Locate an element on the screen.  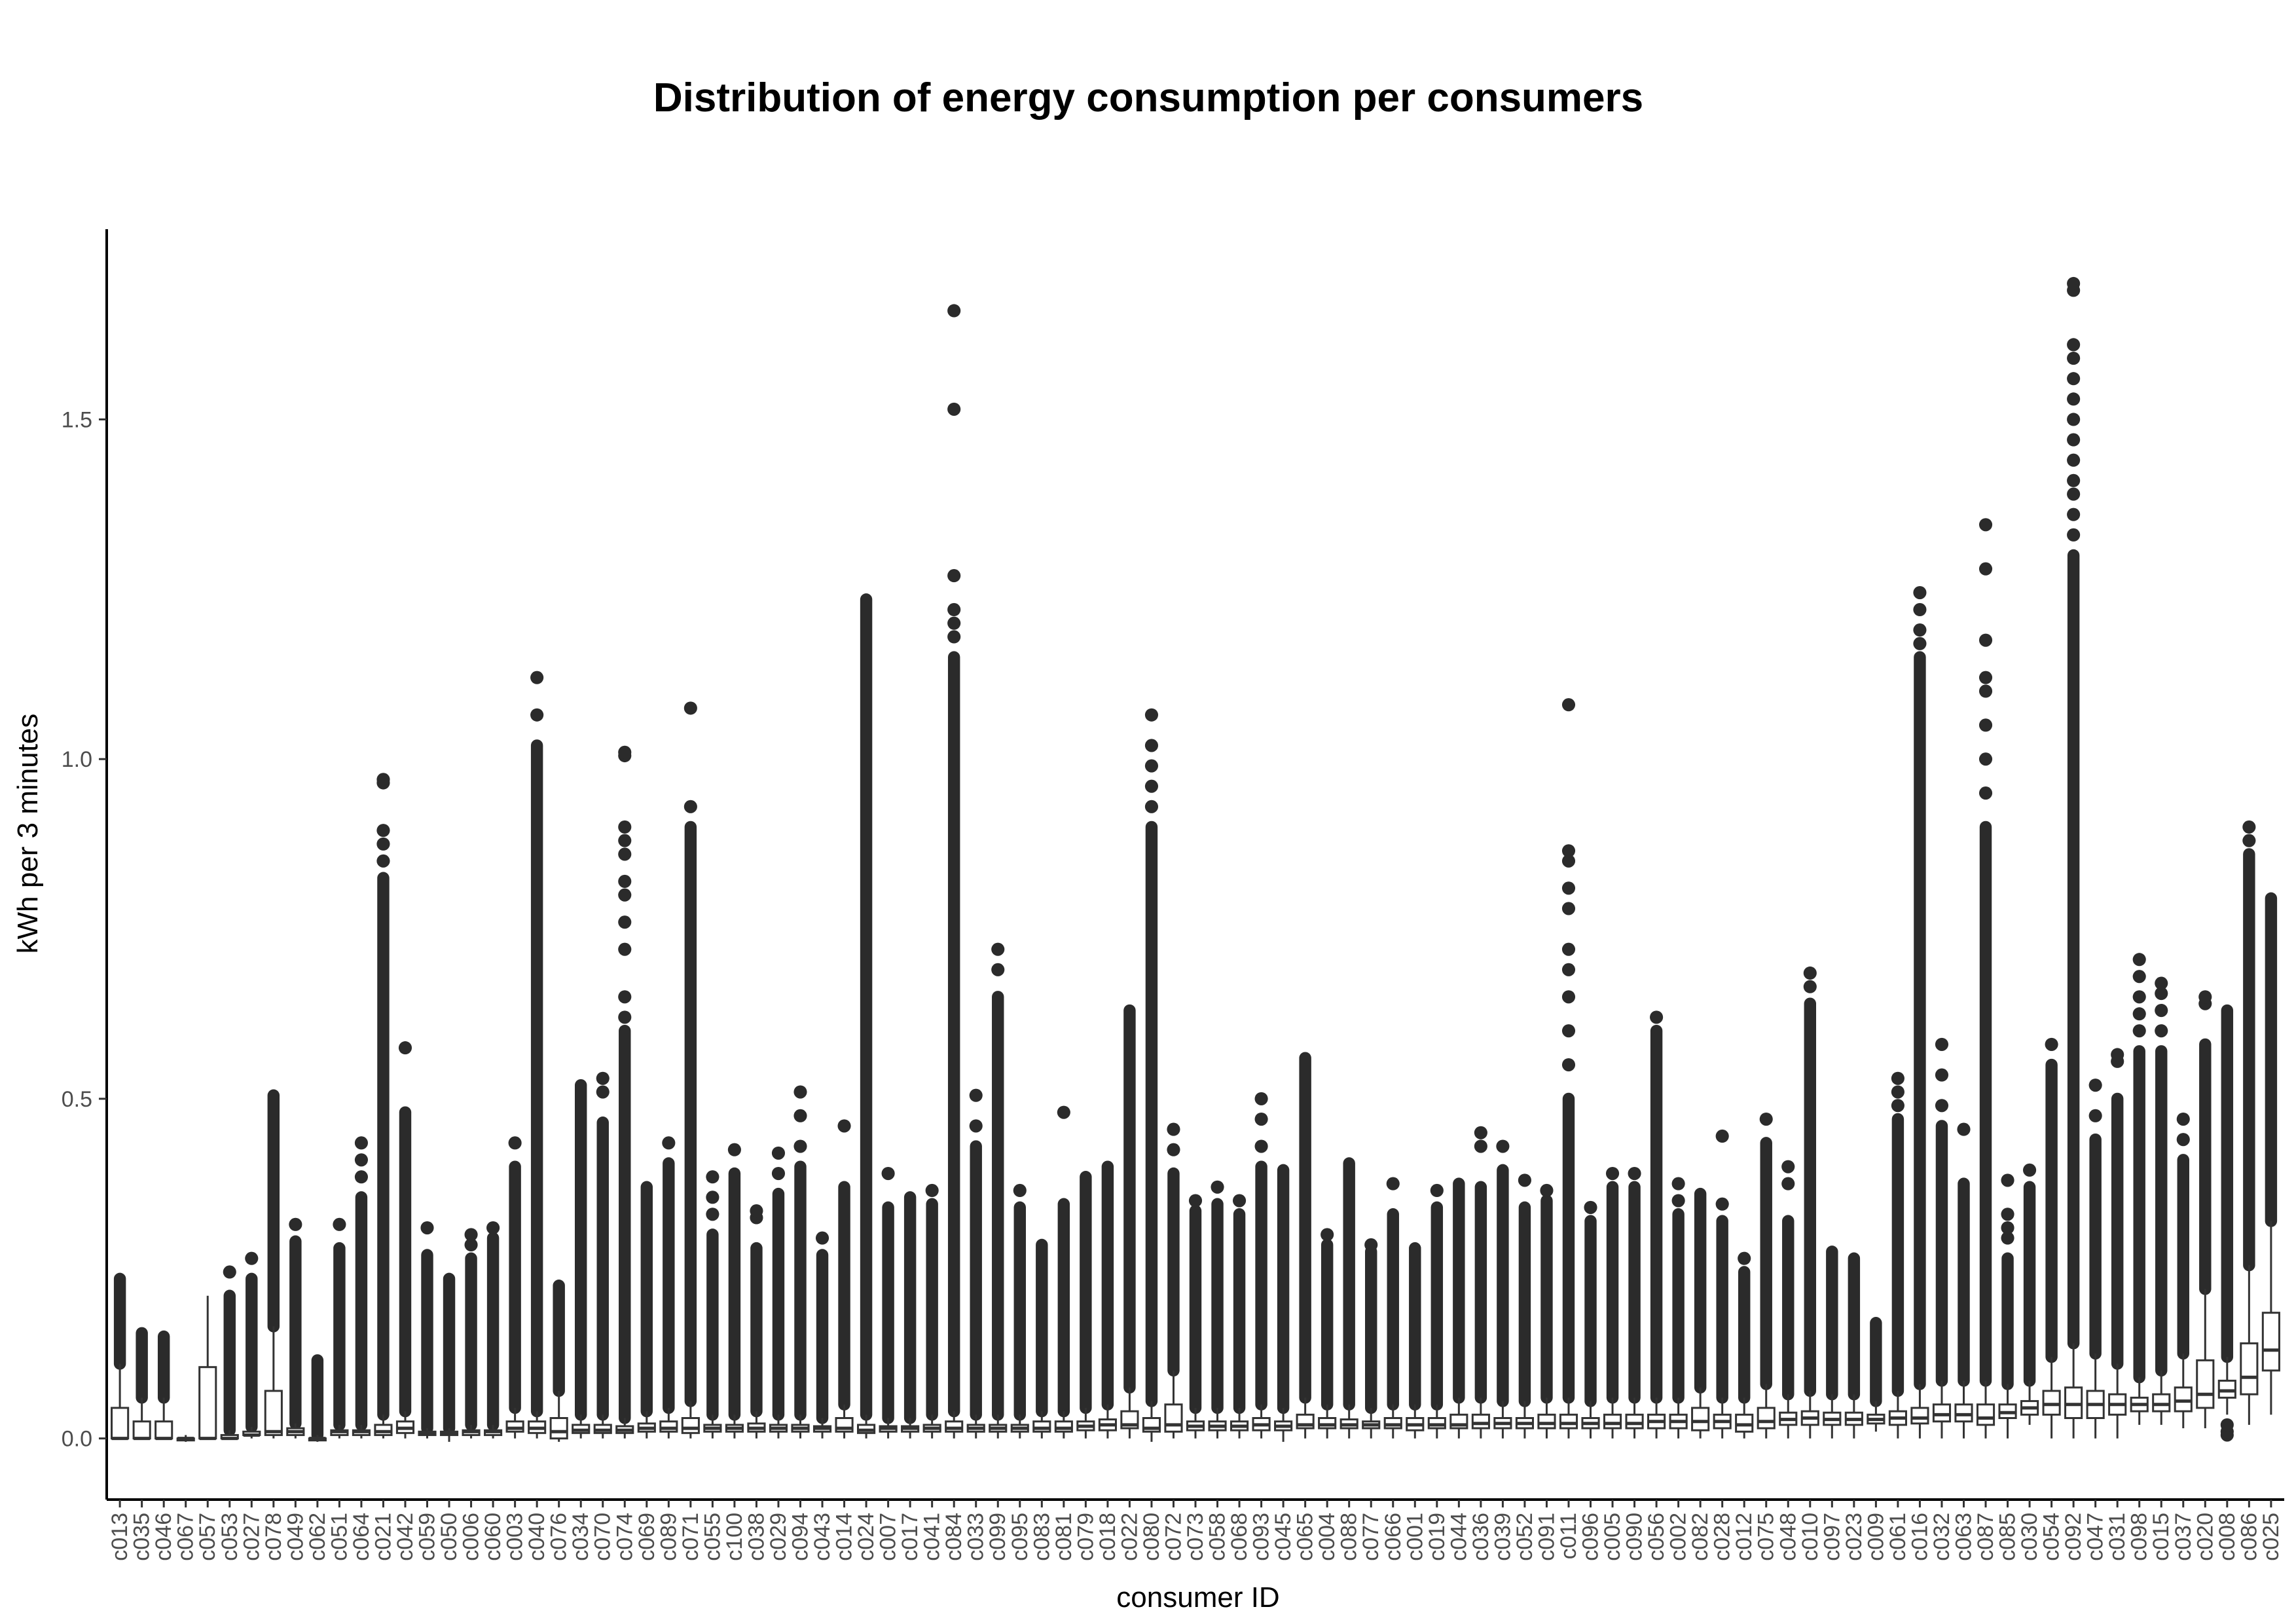
box-c097 is located at coordinates (1832, 1344).